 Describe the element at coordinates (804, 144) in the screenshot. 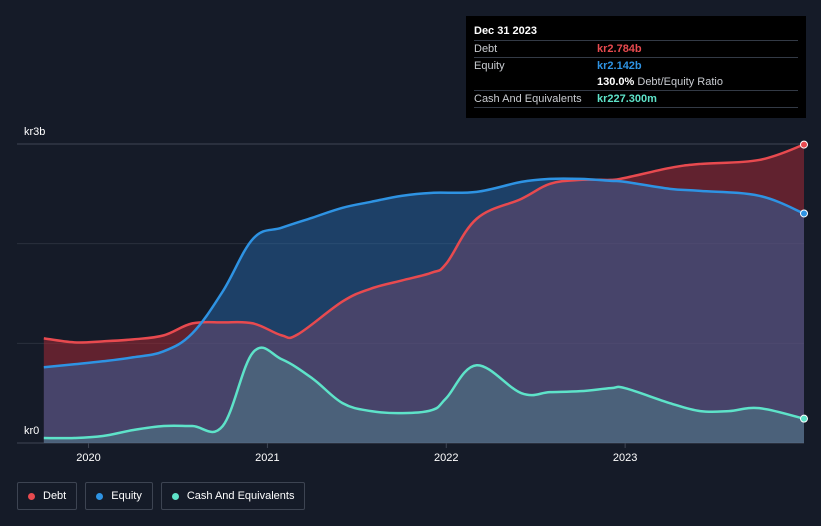

I see `debt-end-point` at that location.